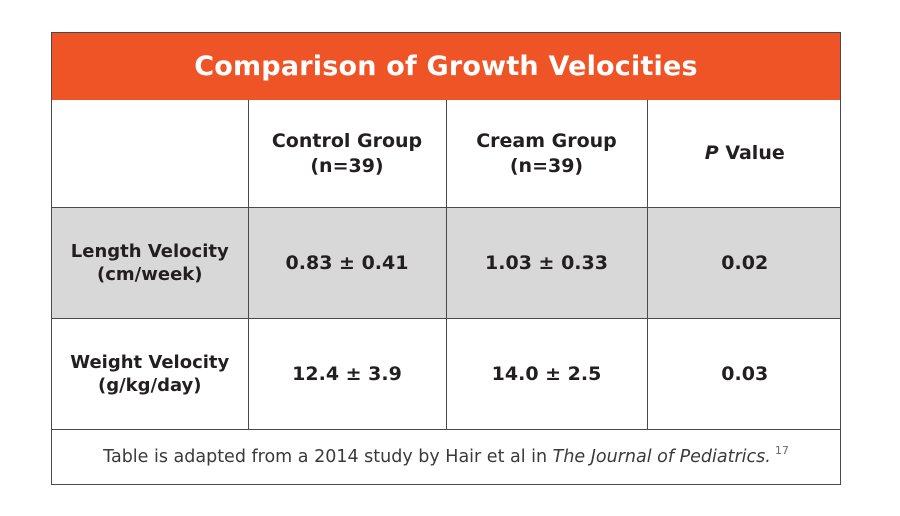  I want to click on cell-length-cream: 1.03 ± 0.33, so click(546, 263).